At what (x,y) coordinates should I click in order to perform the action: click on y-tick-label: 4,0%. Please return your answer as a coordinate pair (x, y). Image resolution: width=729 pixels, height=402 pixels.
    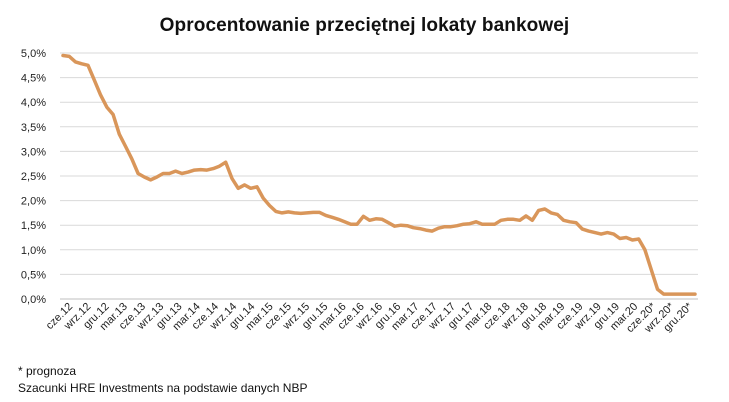
    Looking at the image, I should click on (33, 103).